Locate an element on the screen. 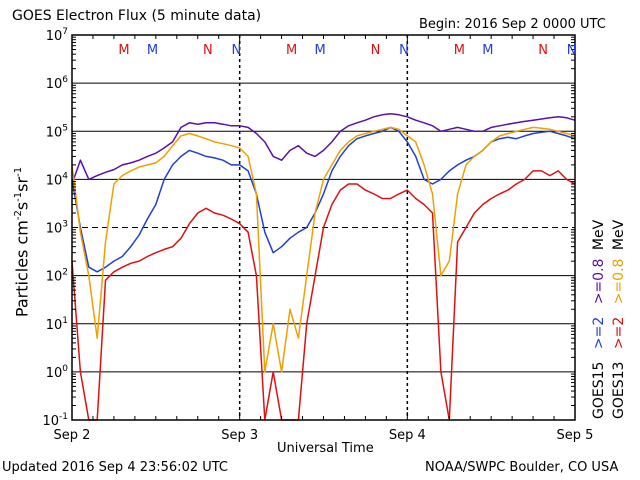 The height and width of the screenshot is (480, 640). x-tick-label: Sep 2 is located at coordinates (72, 435).